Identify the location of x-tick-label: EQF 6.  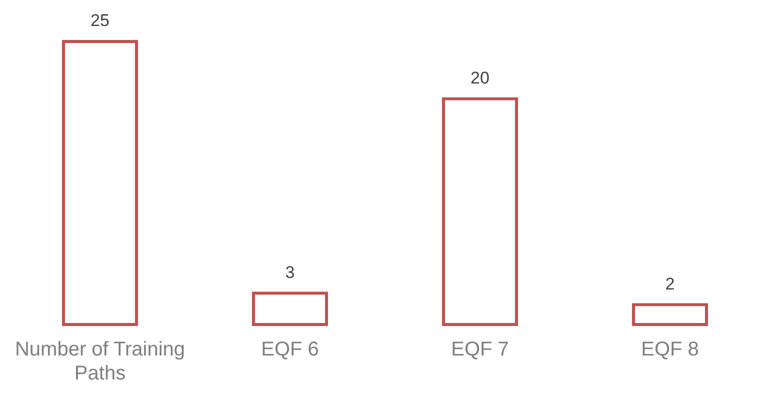
(290, 349).